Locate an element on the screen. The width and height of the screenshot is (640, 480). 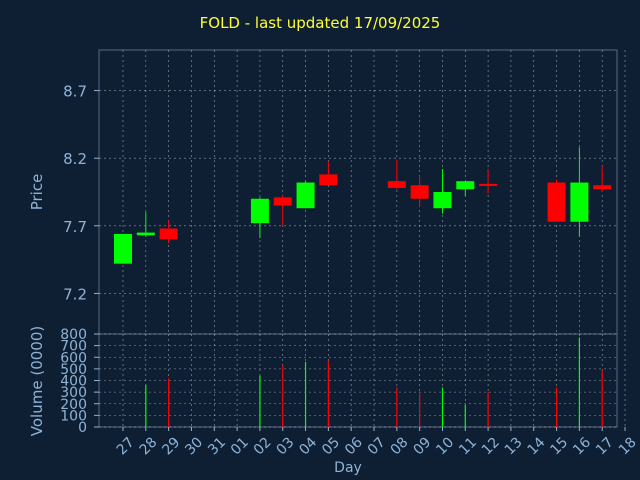
day-tick-label: 15 is located at coordinates (559, 446).